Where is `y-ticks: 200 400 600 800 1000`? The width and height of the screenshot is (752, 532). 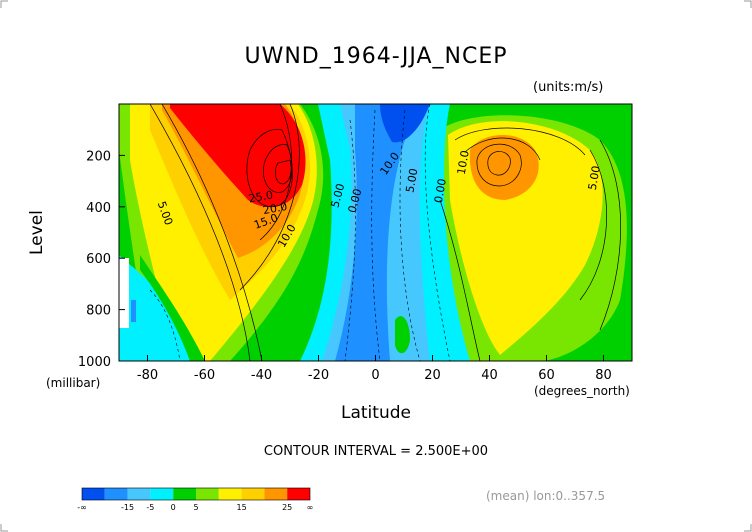 y-ticks: 200 400 600 800 1000 is located at coordinates (101, 259).